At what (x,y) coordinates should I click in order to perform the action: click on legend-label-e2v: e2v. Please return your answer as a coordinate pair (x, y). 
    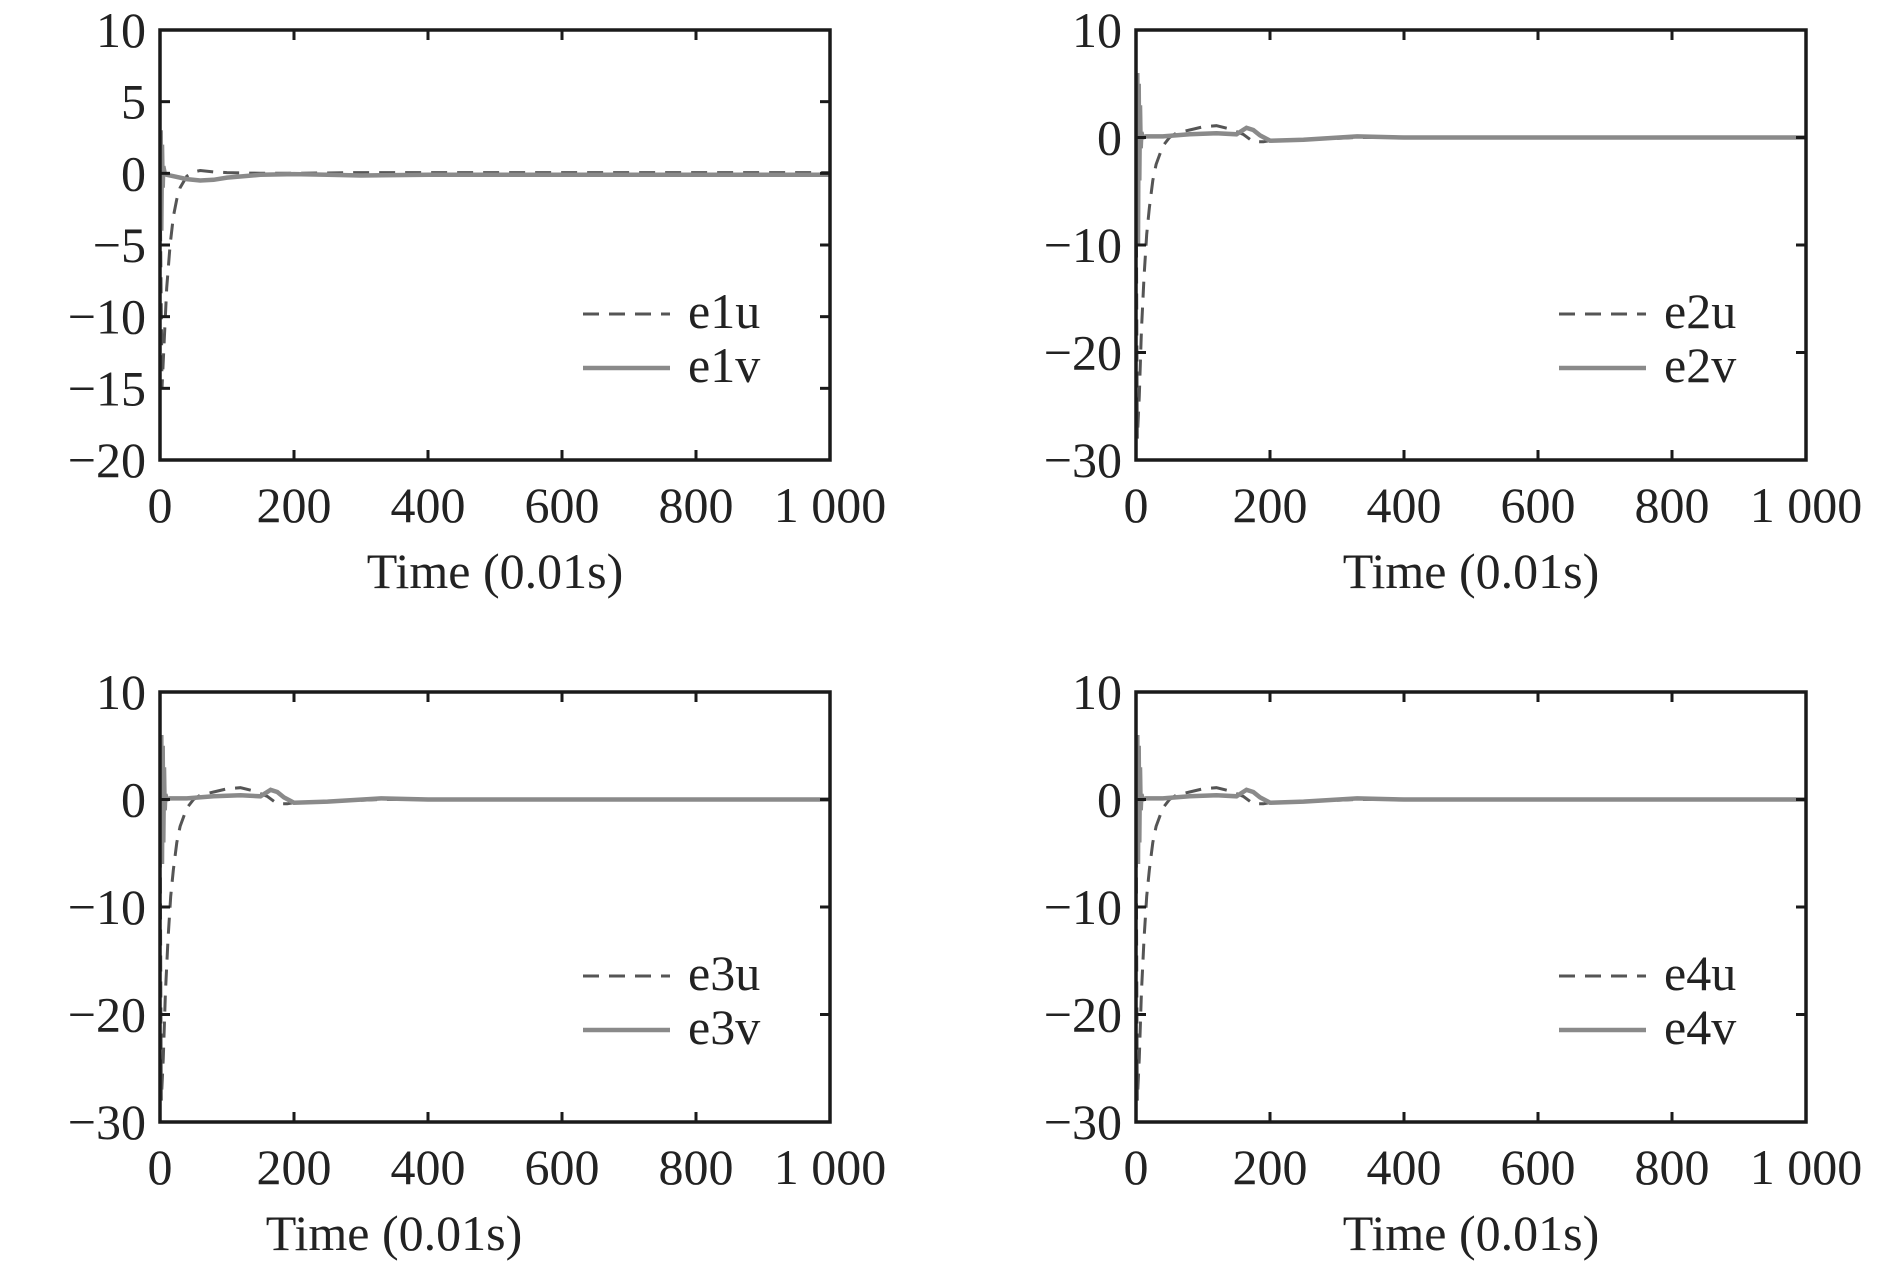
    Looking at the image, I should click on (1700, 365).